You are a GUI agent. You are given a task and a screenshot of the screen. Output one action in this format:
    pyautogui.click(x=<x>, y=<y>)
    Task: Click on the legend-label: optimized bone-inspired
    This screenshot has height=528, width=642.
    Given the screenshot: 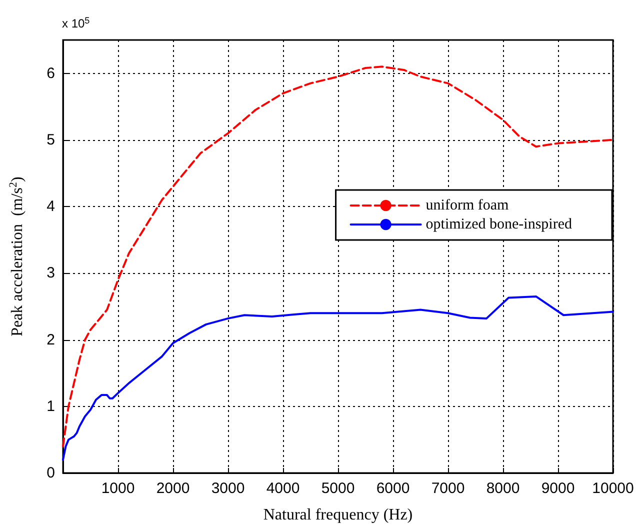 What is the action you would take?
    pyautogui.click(x=499, y=224)
    